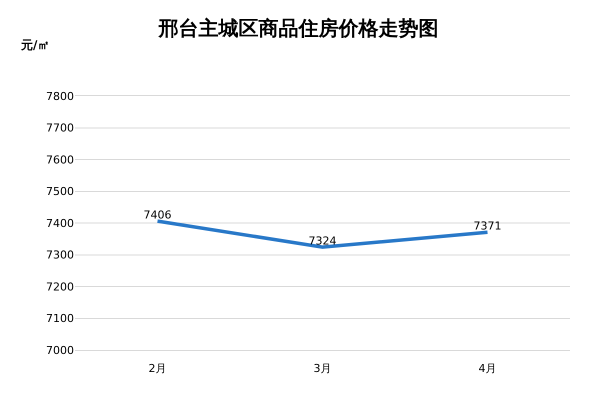 This screenshot has width=597, height=397. Describe the element at coordinates (60, 223) in the screenshot. I see `y-tick-label: 7400` at that location.